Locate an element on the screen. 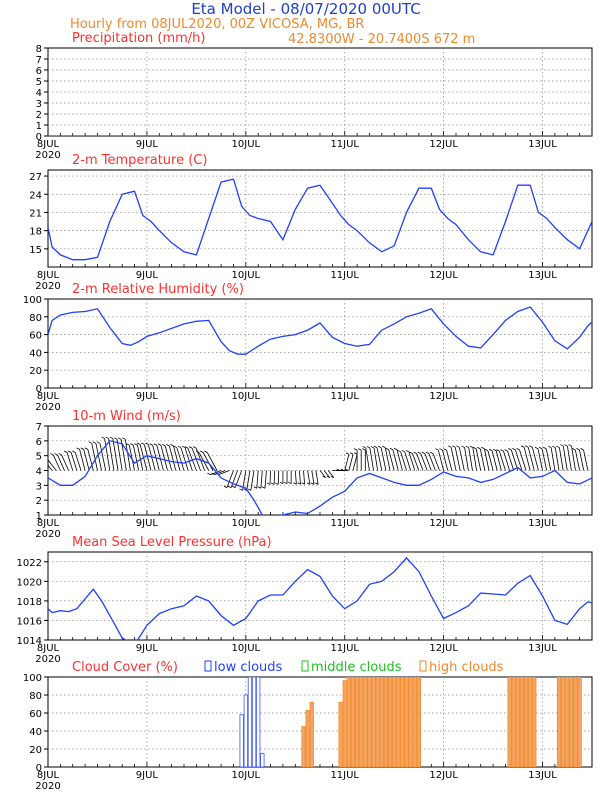 This screenshot has width=612, height=792. y-tick-label: 80 is located at coordinates (35, 696).